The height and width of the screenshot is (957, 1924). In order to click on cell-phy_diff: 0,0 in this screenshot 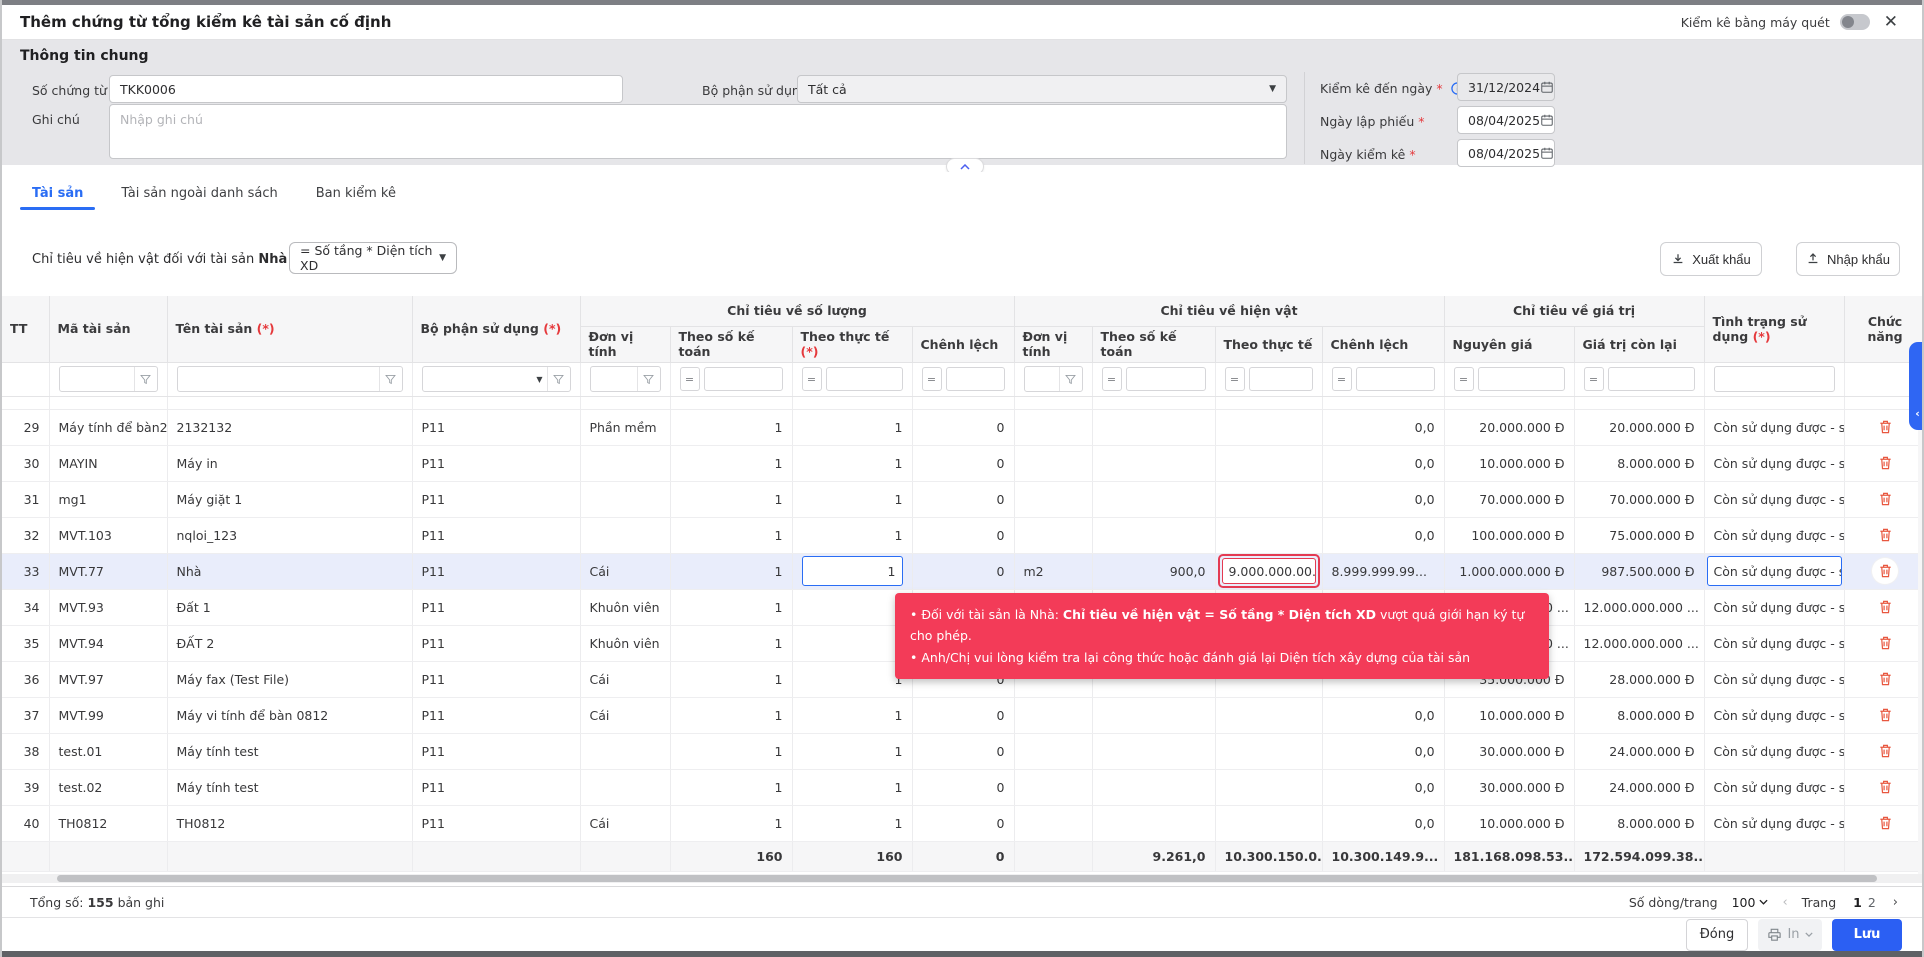, I will do `click(1383, 715)`.